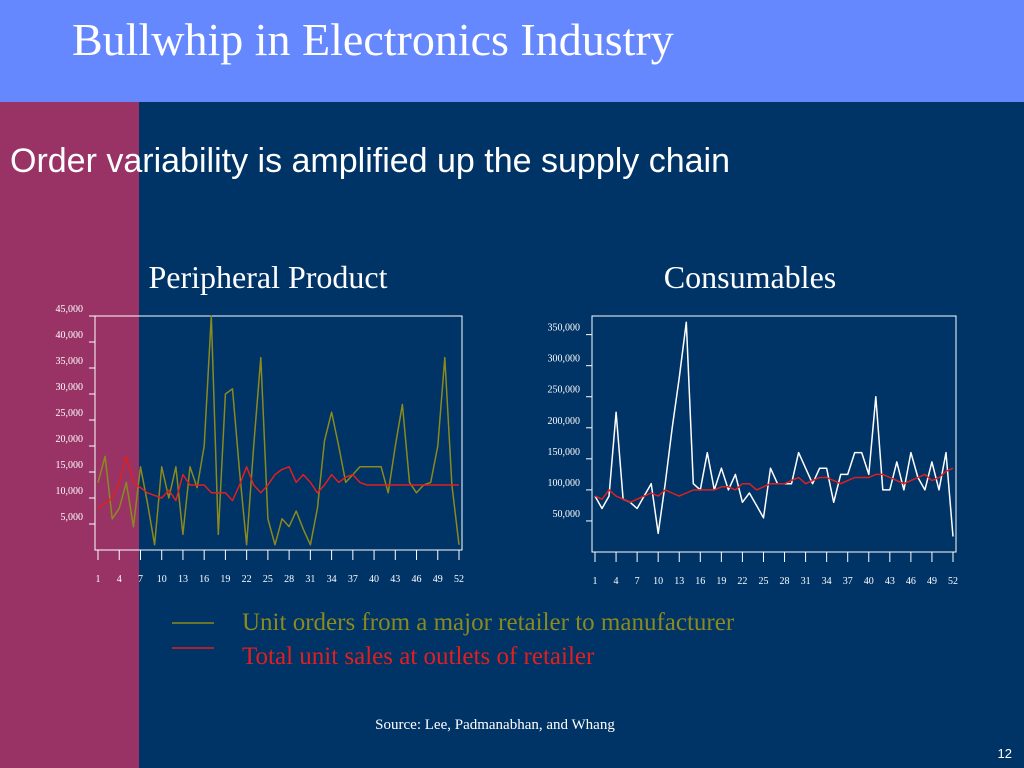 The height and width of the screenshot is (768, 1024). I want to click on y-tick-label: 40,000, so click(70, 335).